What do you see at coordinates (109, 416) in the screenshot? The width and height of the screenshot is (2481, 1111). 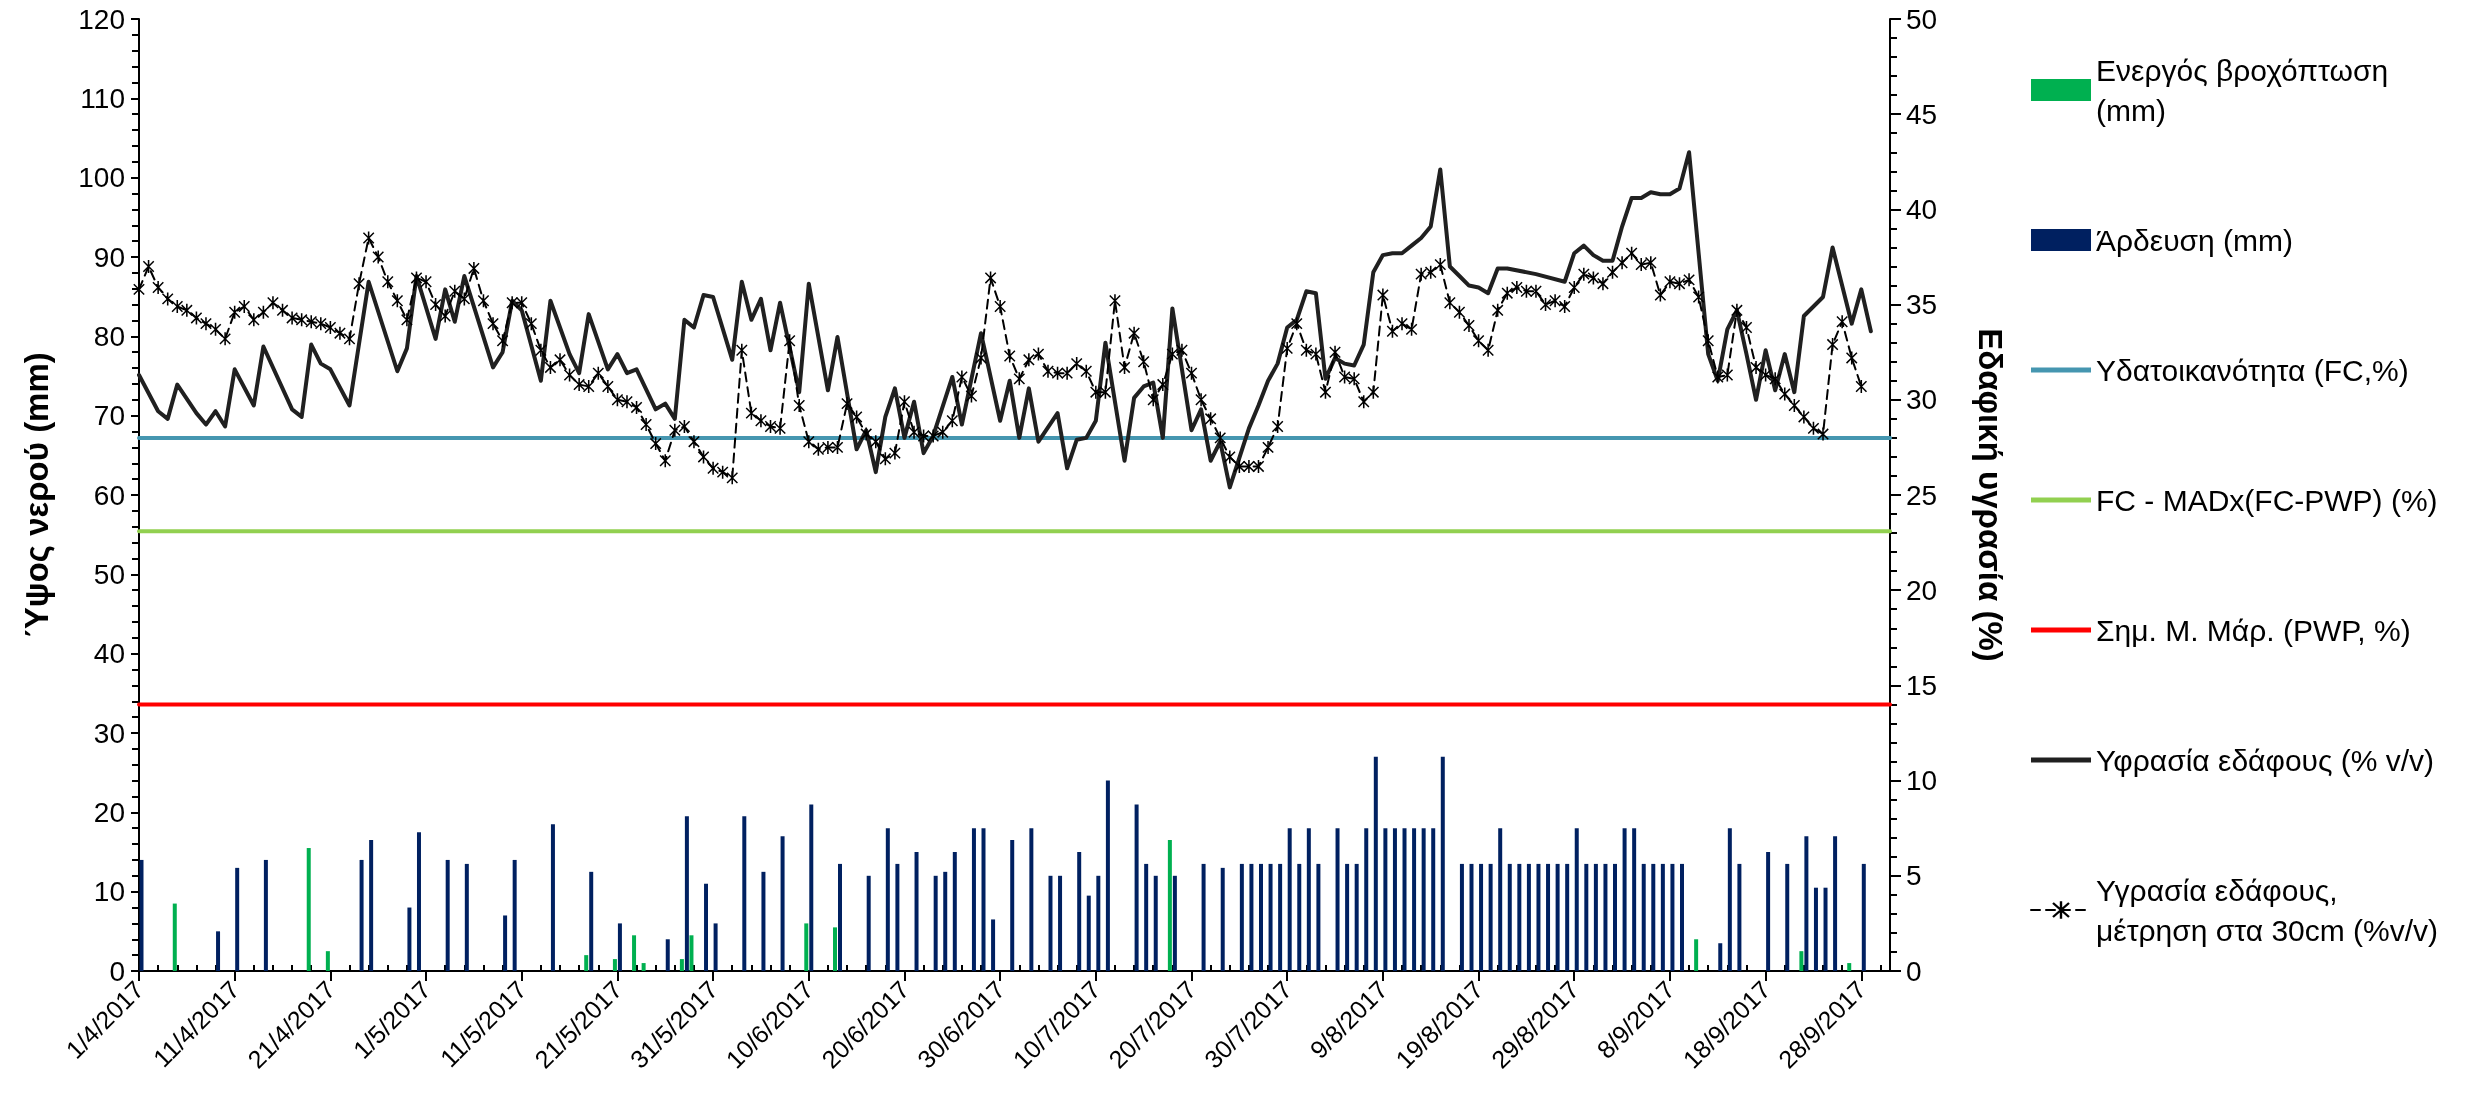 I see `y-tick-label: 70` at bounding box center [109, 416].